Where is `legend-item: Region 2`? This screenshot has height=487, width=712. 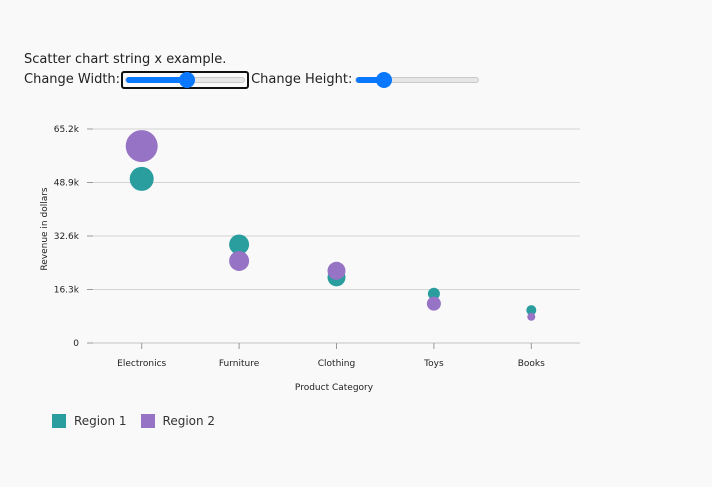
legend-item: Region 2 is located at coordinates (178, 421).